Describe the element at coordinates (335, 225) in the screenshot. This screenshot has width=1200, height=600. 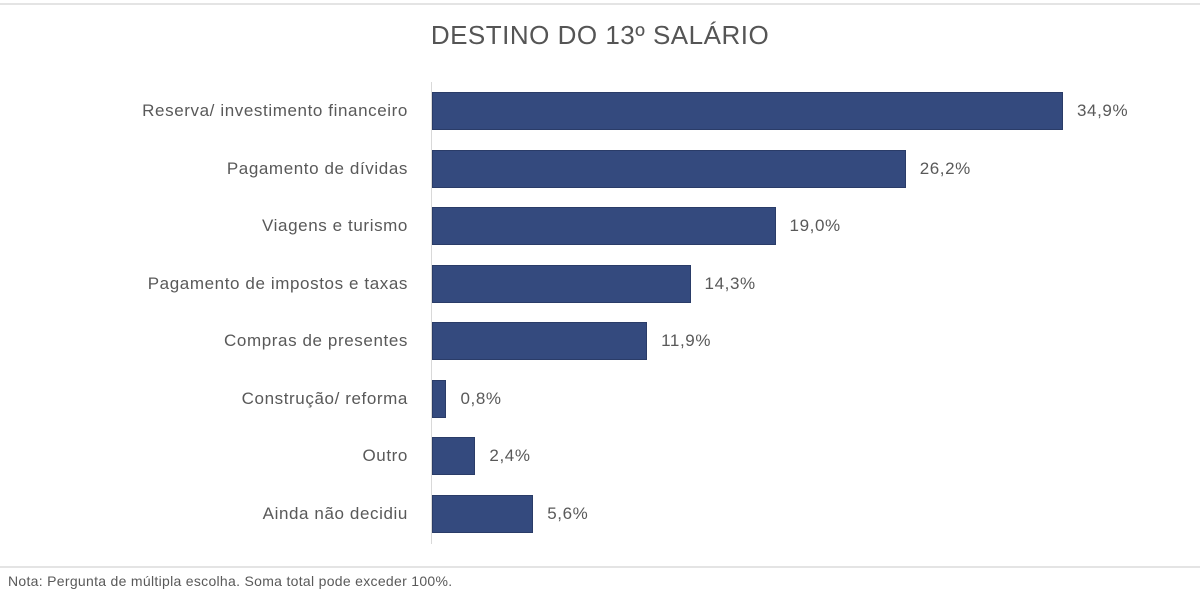
I see `category-label: Viagens e turismo` at that location.